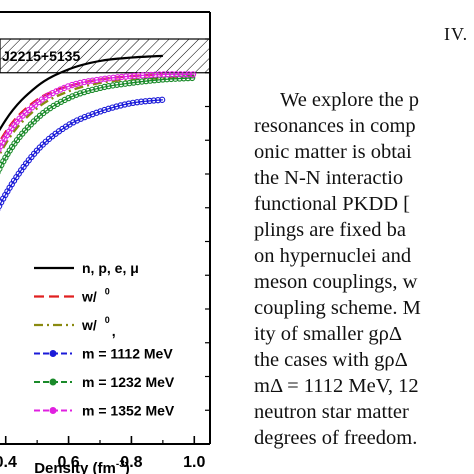 This screenshot has width=474, height=474. I want to click on paper-line: degrees of freedom., so click(336, 438).